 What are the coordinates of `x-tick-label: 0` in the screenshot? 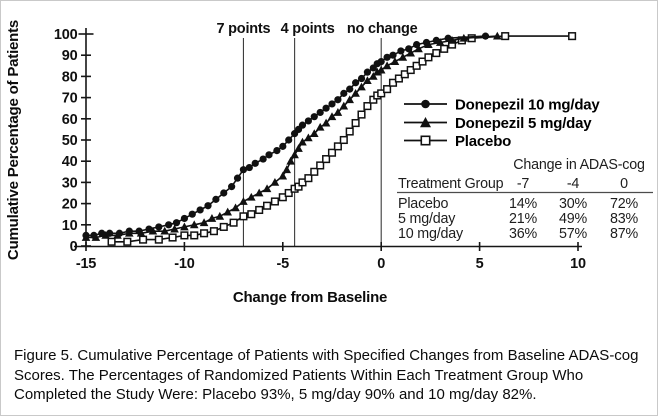 It's located at (381, 264).